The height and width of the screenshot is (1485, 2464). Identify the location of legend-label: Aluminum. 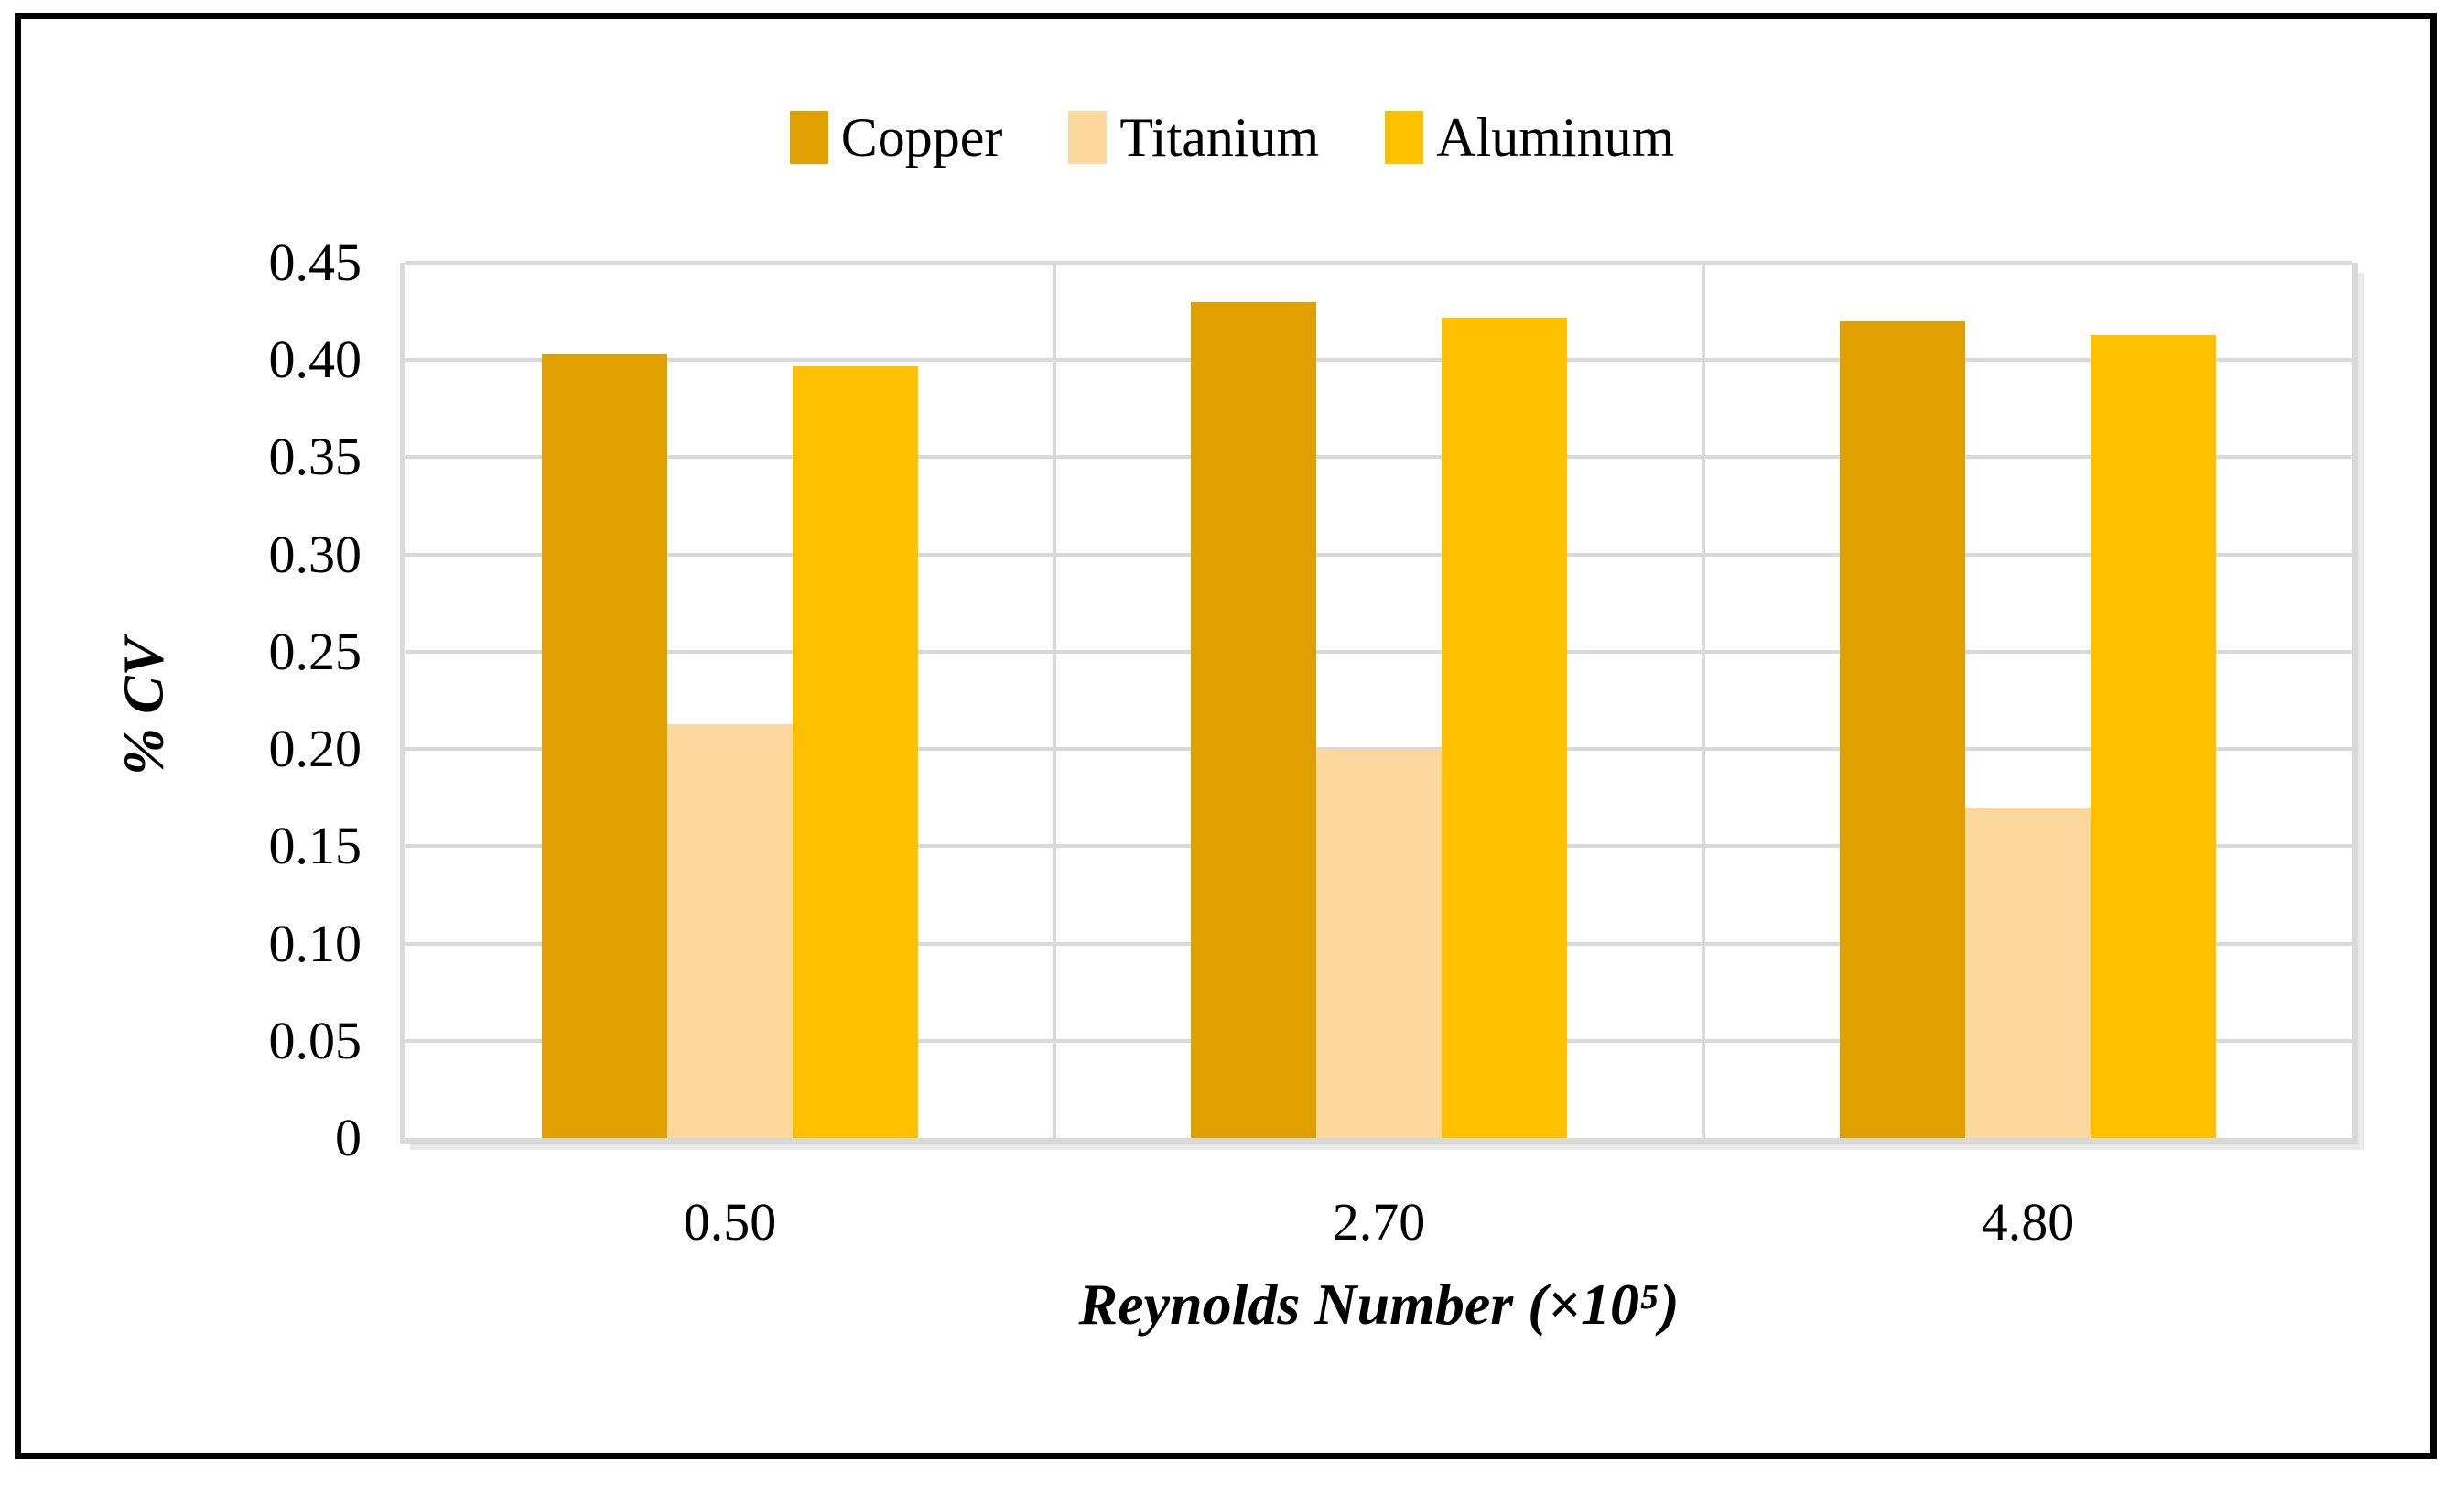
(1555, 137).